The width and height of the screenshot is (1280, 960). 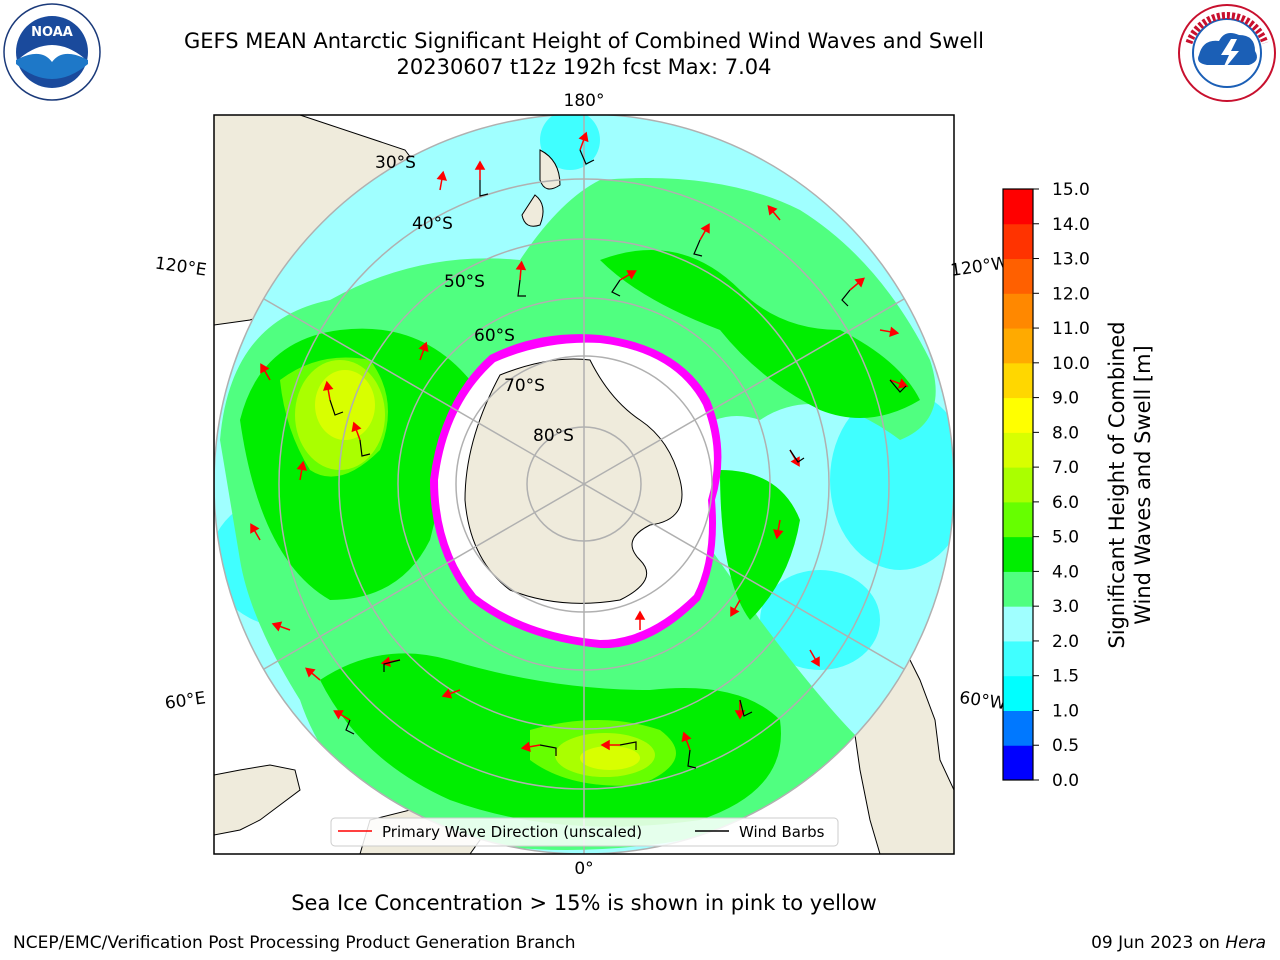 I want to click on lat-label-80s: 80°S, so click(x=553, y=436).